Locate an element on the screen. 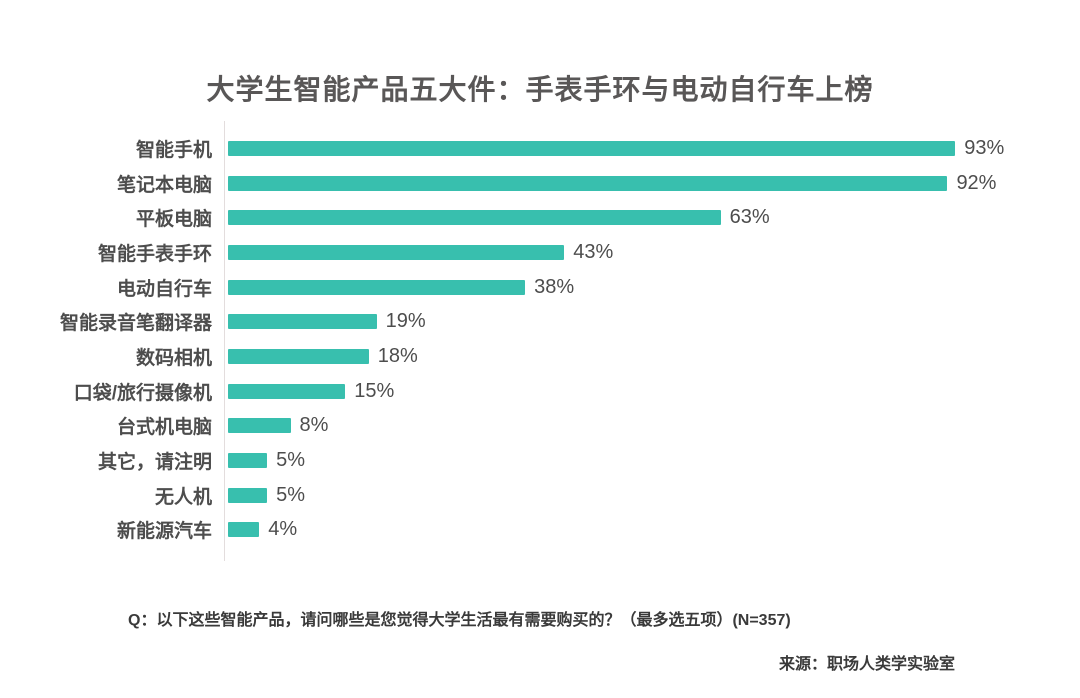 This screenshot has width=1080, height=698. category-label: 电动自行车 is located at coordinates (164, 289).